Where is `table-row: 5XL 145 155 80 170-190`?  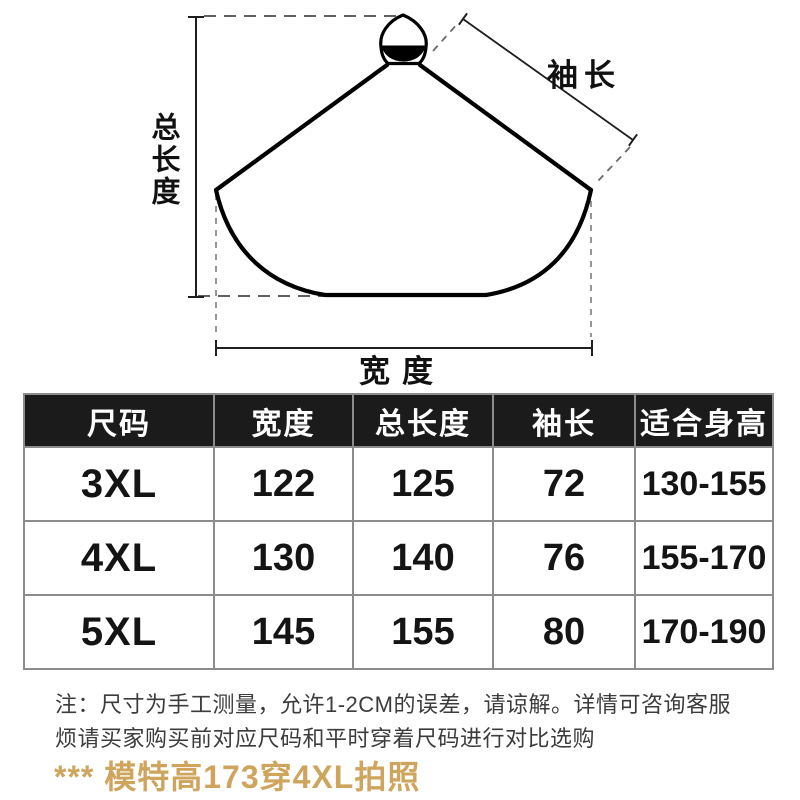
table-row: 5XL 145 155 80 170-190 is located at coordinates (398, 632).